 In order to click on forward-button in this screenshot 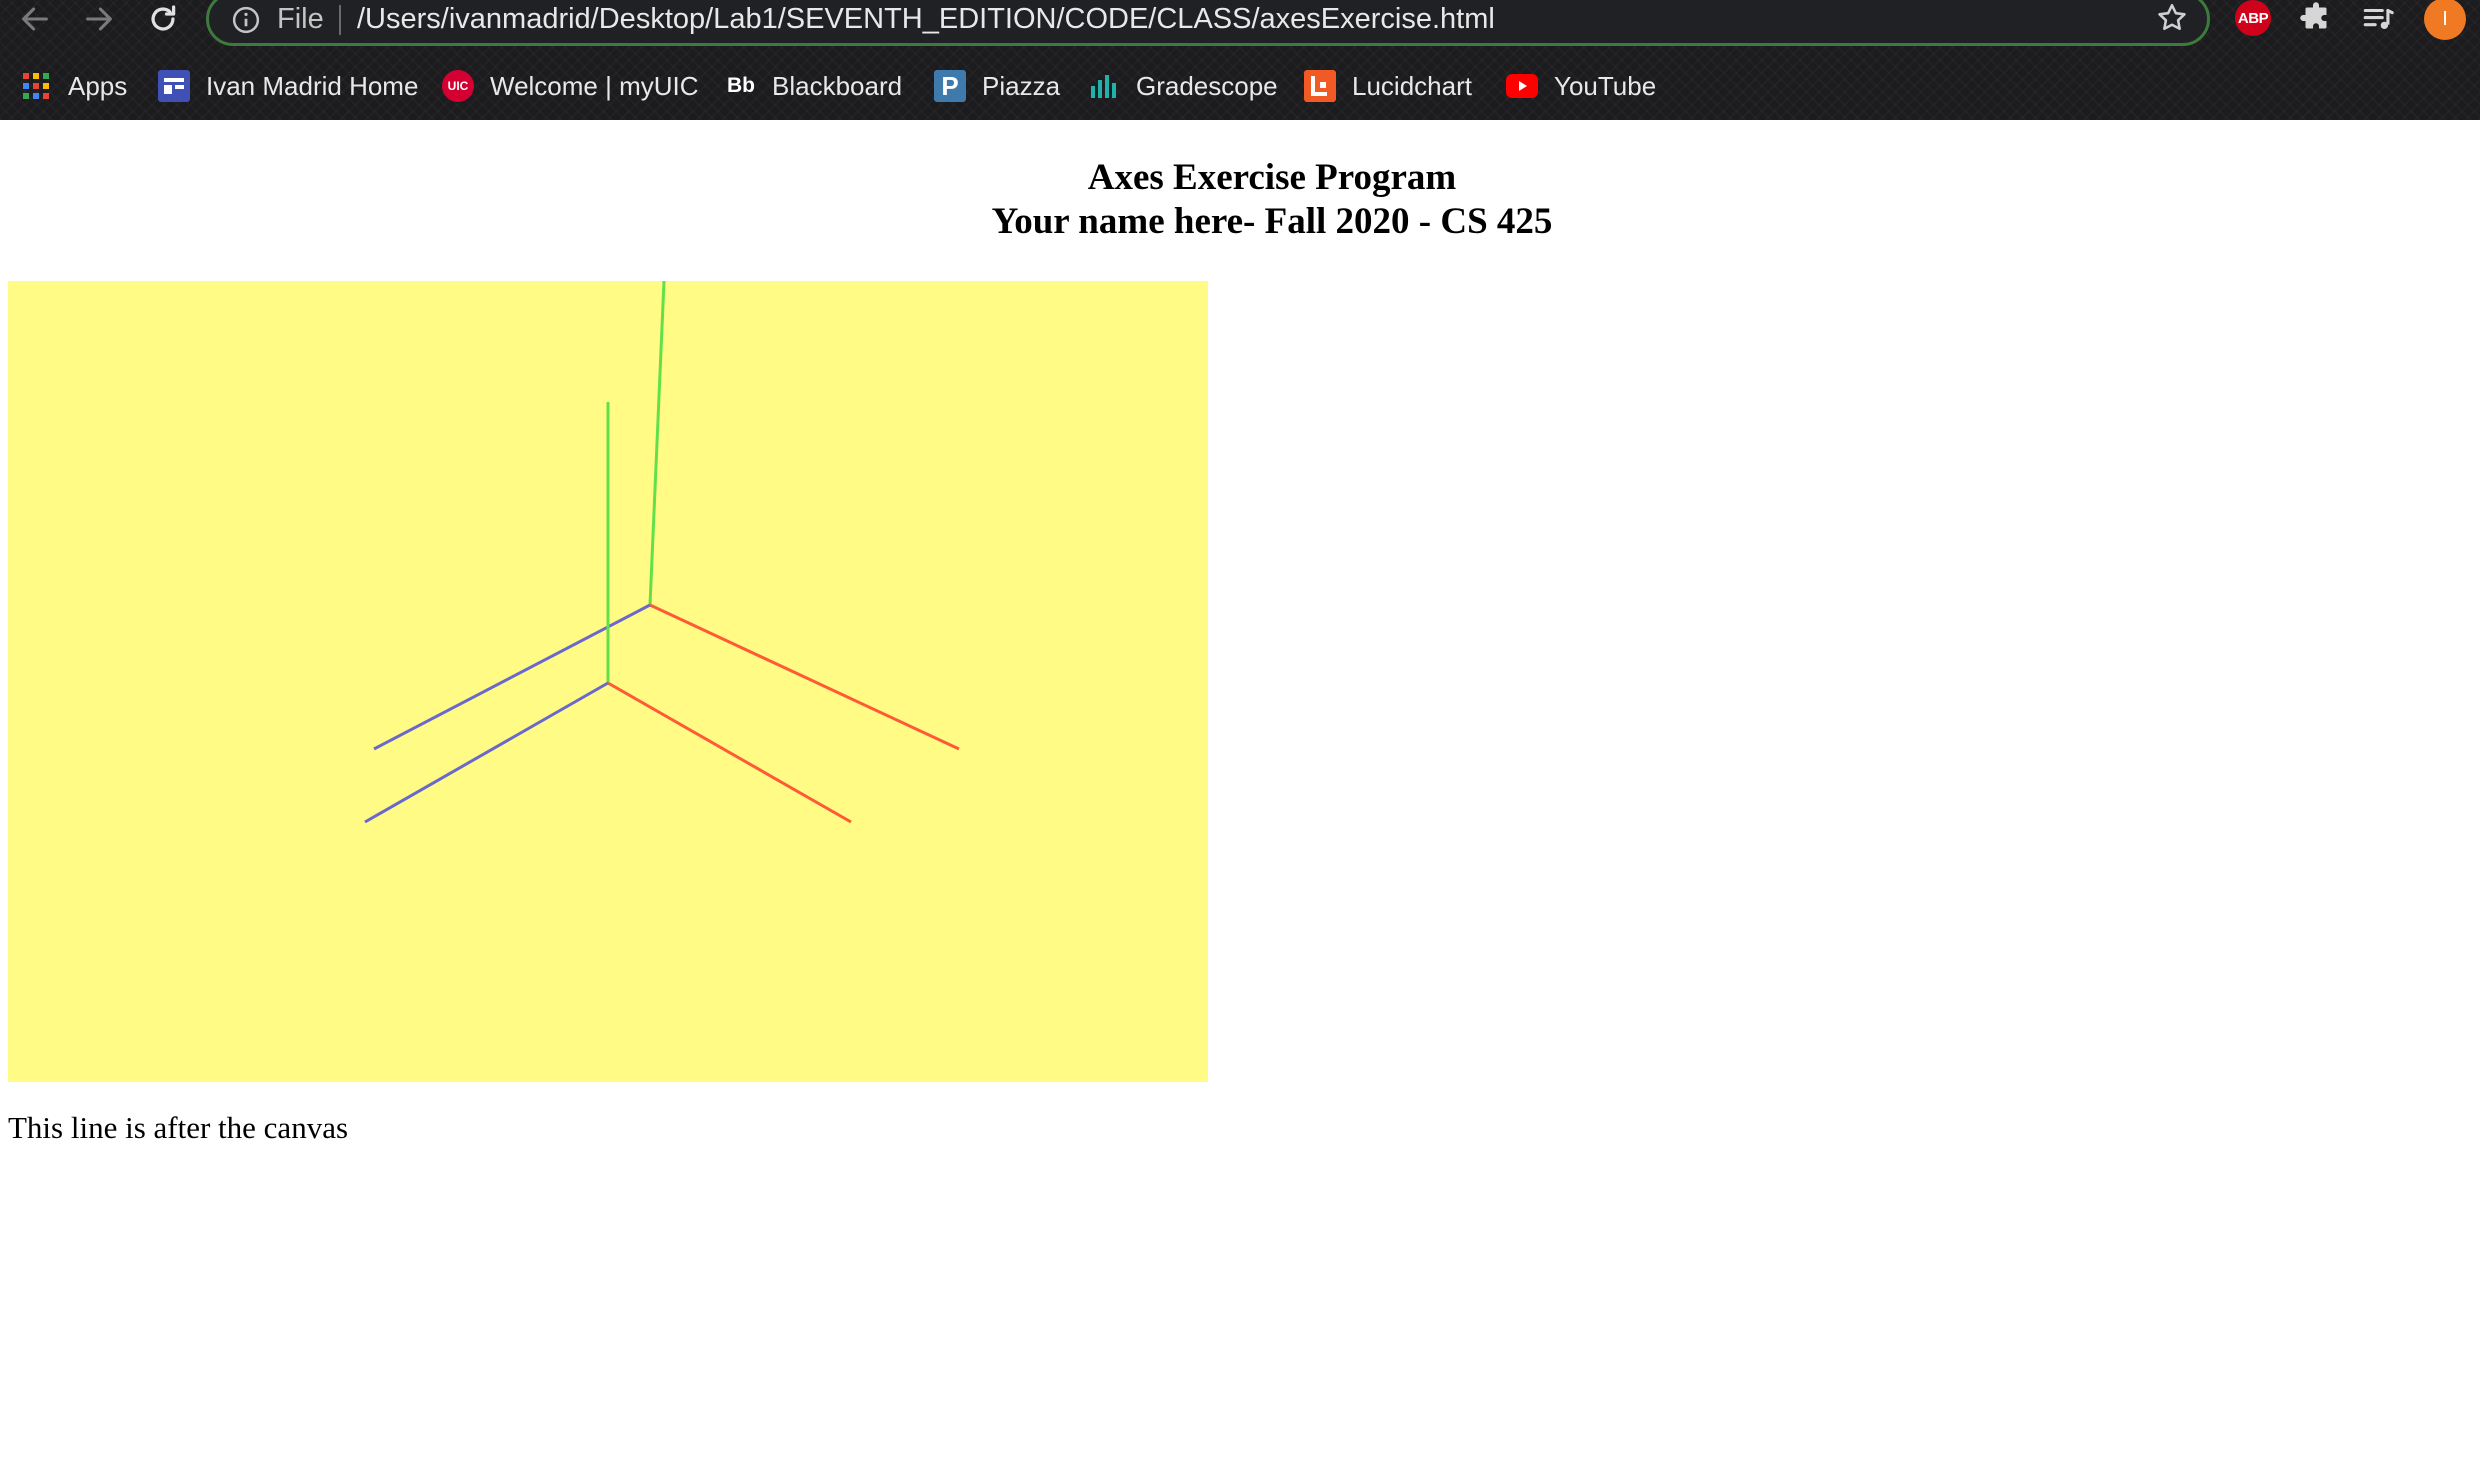, I will do `click(99, 19)`.